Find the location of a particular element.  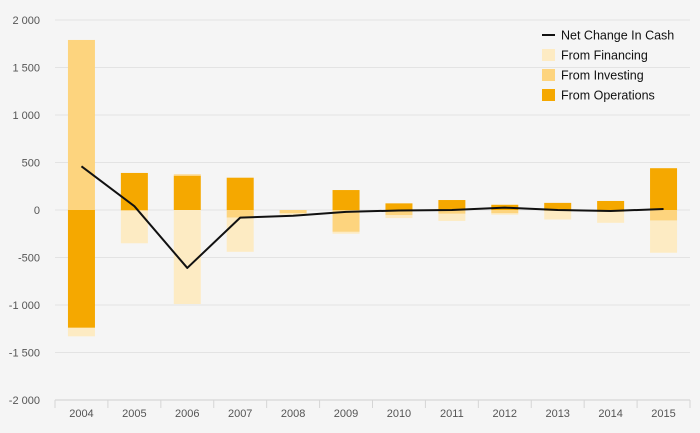

bar-from-investing-2004 is located at coordinates (81, 125).